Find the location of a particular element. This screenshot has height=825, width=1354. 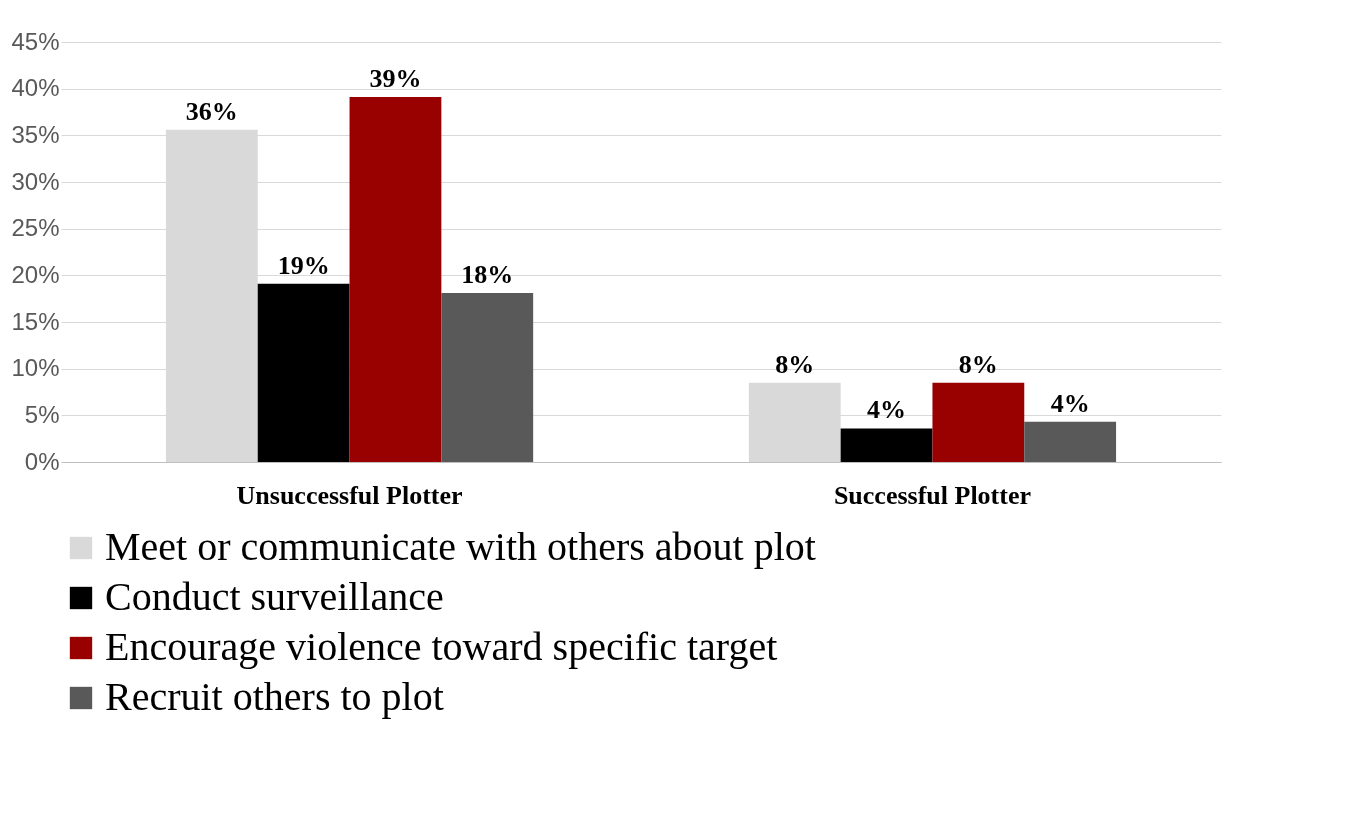

y-tick-label: 15% is located at coordinates (35, 321).